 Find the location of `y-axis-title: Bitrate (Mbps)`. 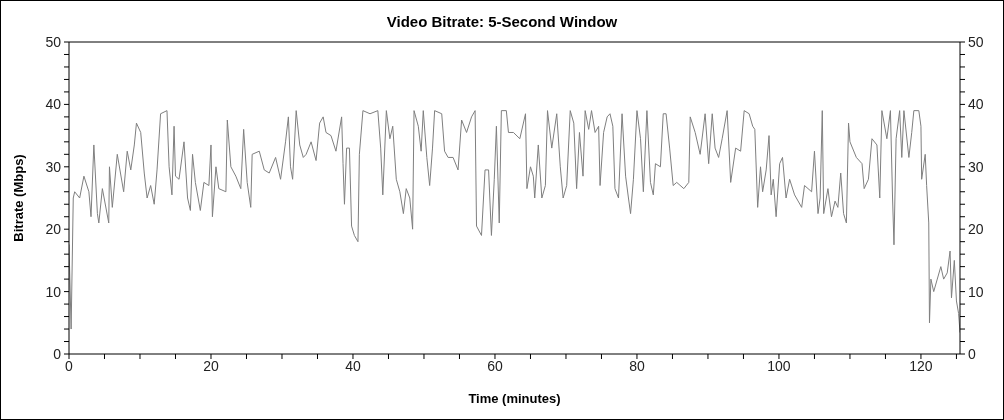

y-axis-title: Bitrate (Mbps) is located at coordinates (18, 198).